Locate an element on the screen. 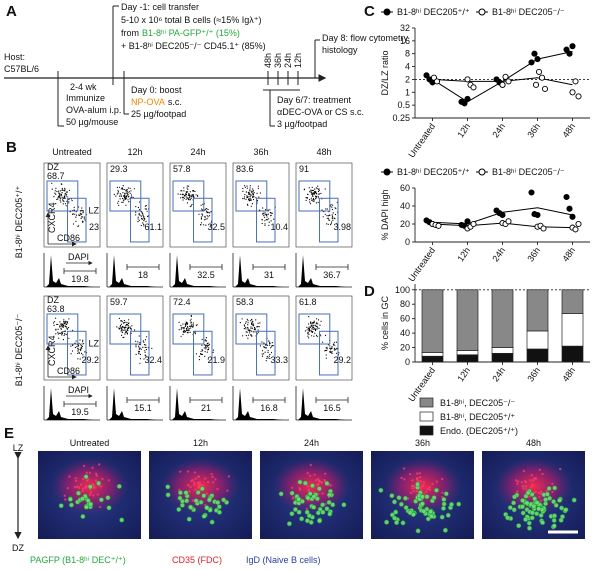 This screenshot has width=603, height=570. bar-segment is located at coordinates (537, 340).